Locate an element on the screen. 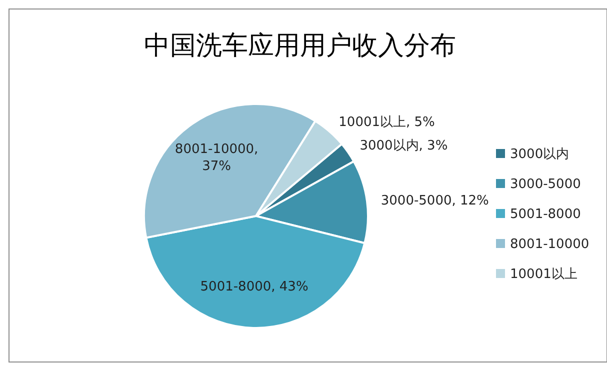  chart-title: 中国洗车应用用户收入分布 is located at coordinates (300, 46).